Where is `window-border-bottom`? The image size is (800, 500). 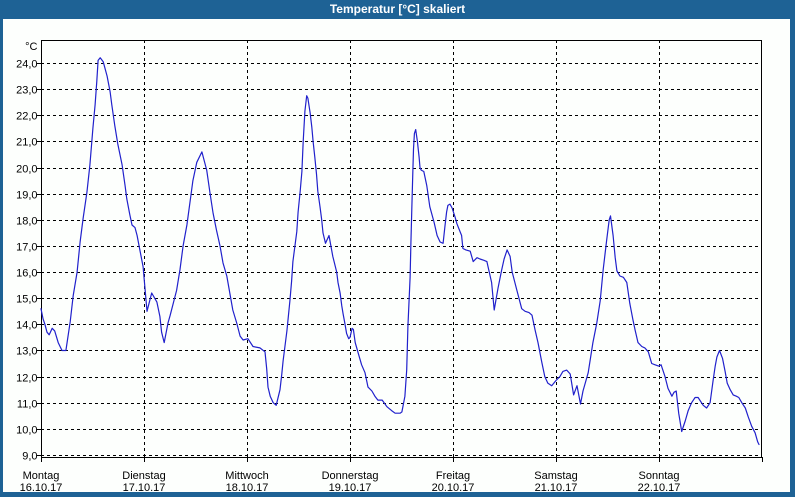
window-border-bottom is located at coordinates (397, 494).